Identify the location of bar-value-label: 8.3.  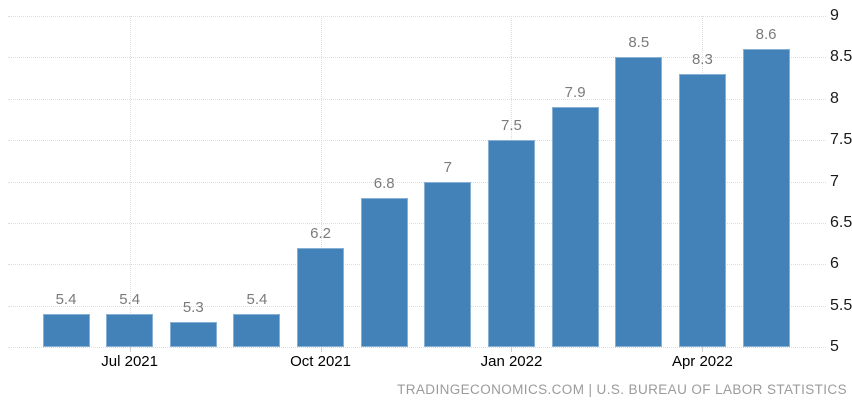
(702, 59).